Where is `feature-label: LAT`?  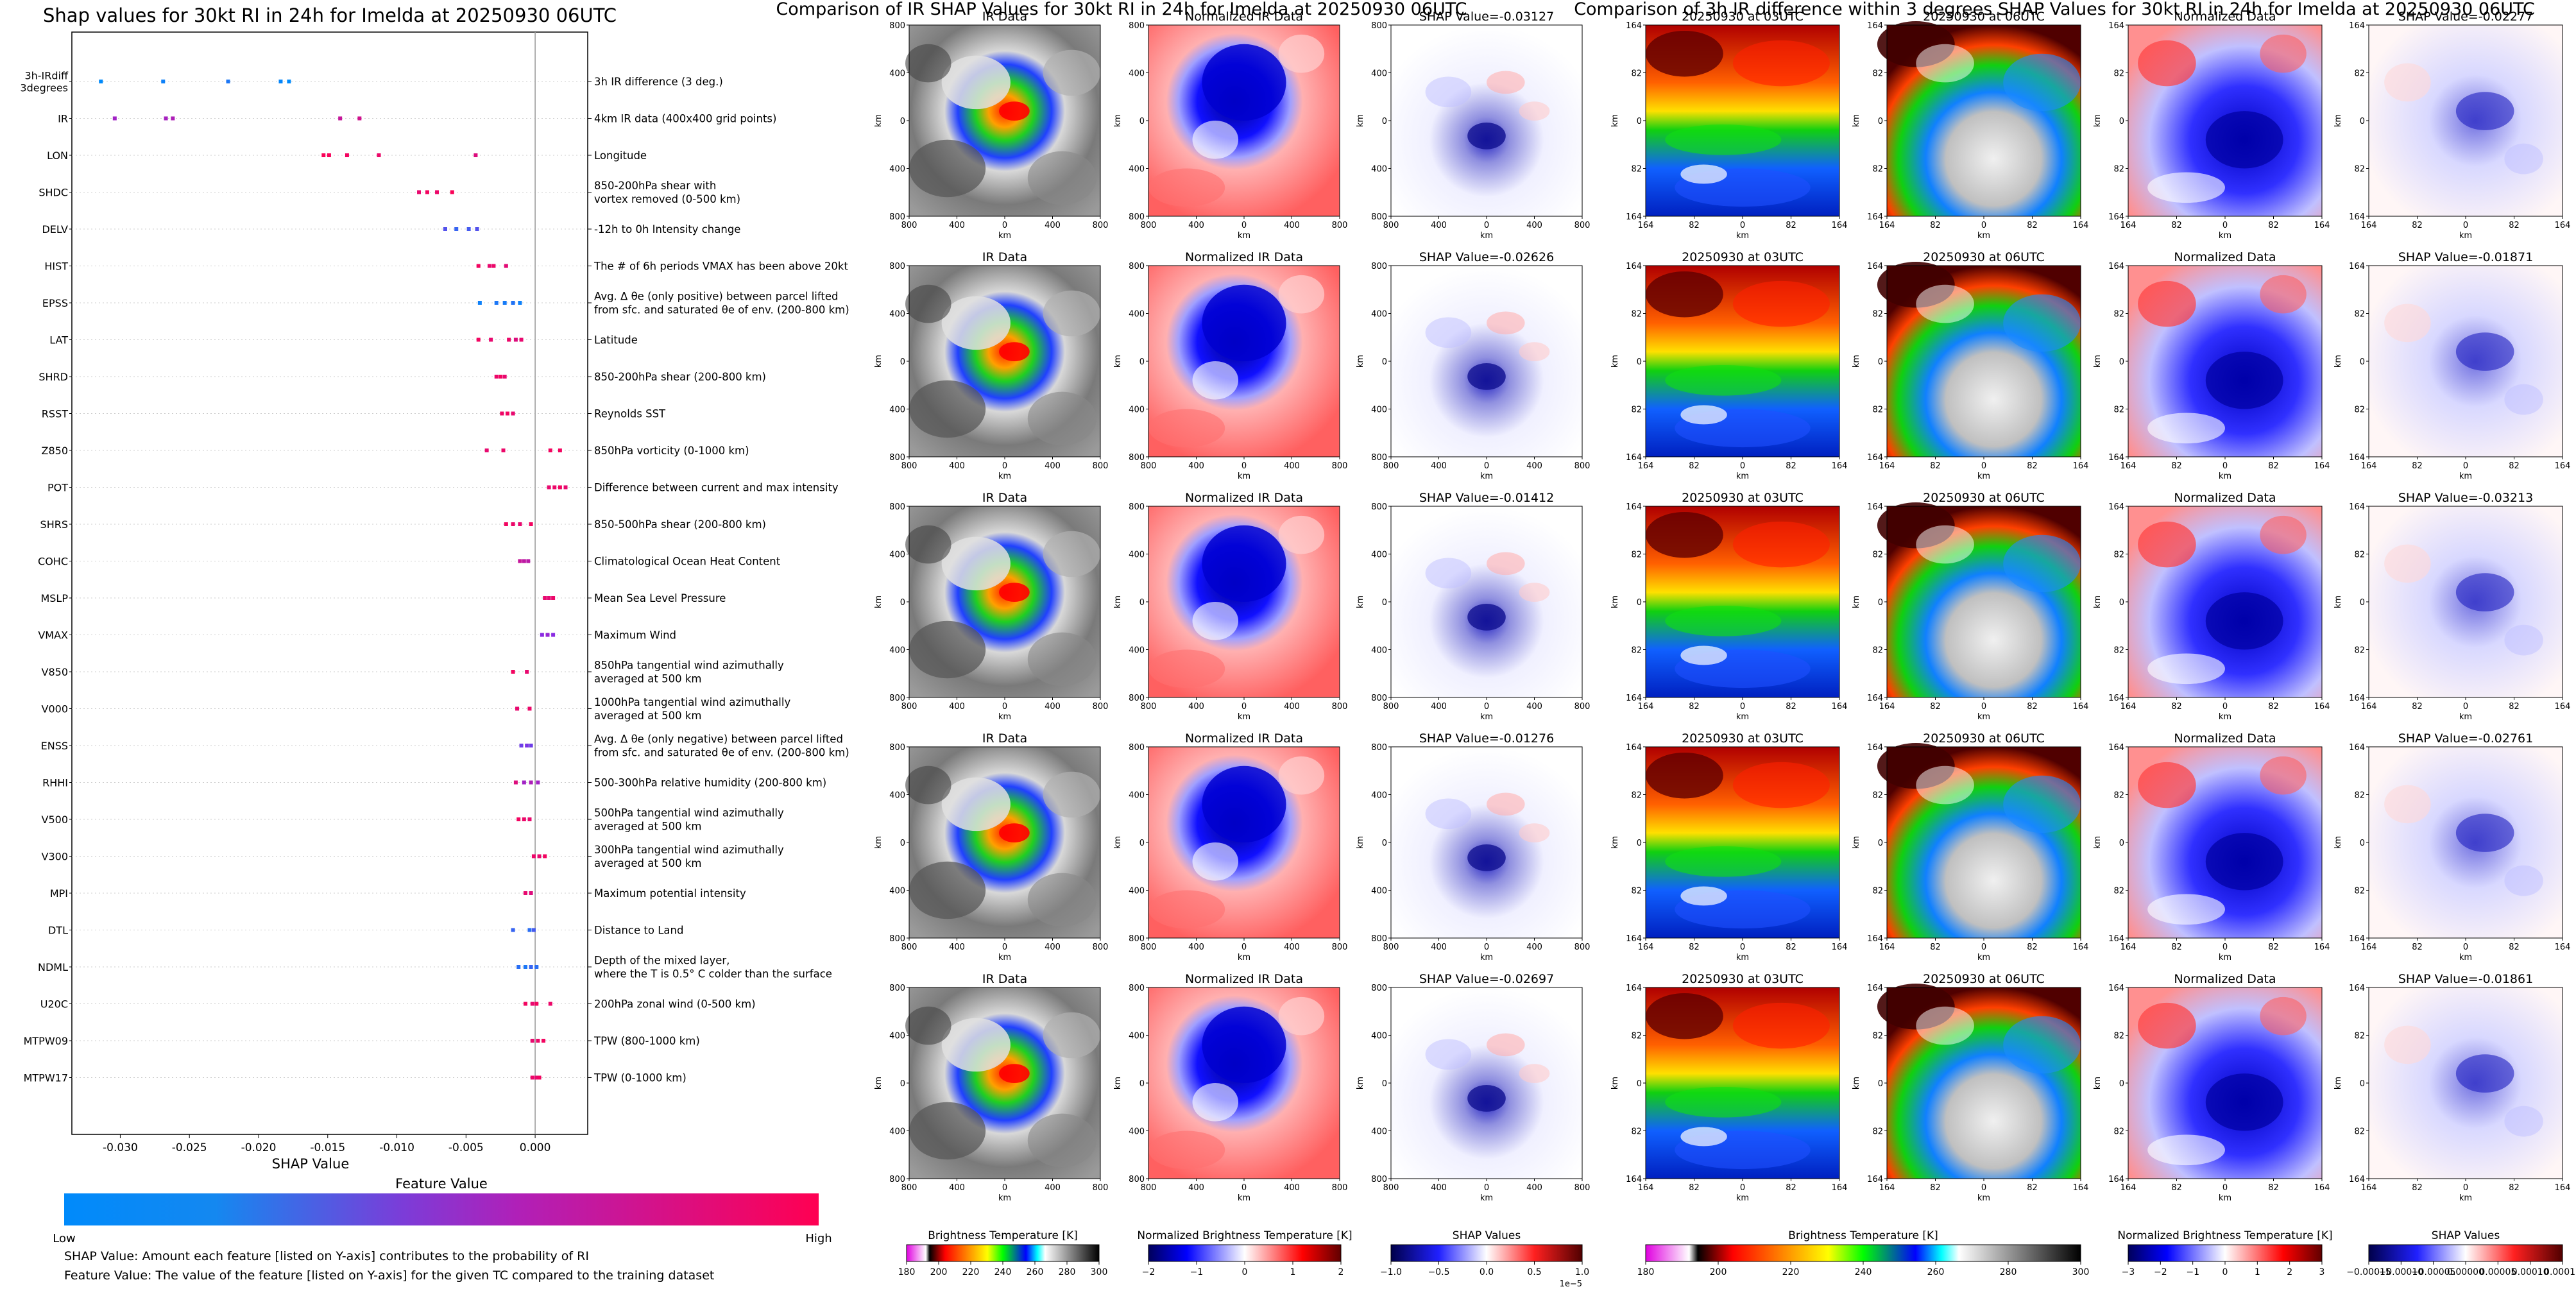 feature-label: LAT is located at coordinates (58, 340).